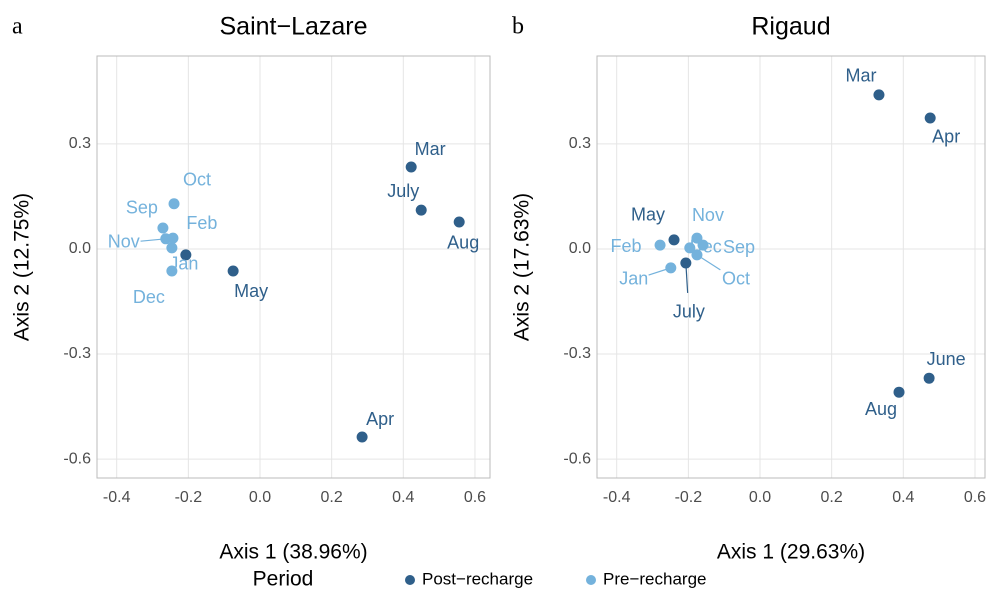  What do you see at coordinates (477, 578) in the screenshot?
I see `legend-label: Post−recharge` at bounding box center [477, 578].